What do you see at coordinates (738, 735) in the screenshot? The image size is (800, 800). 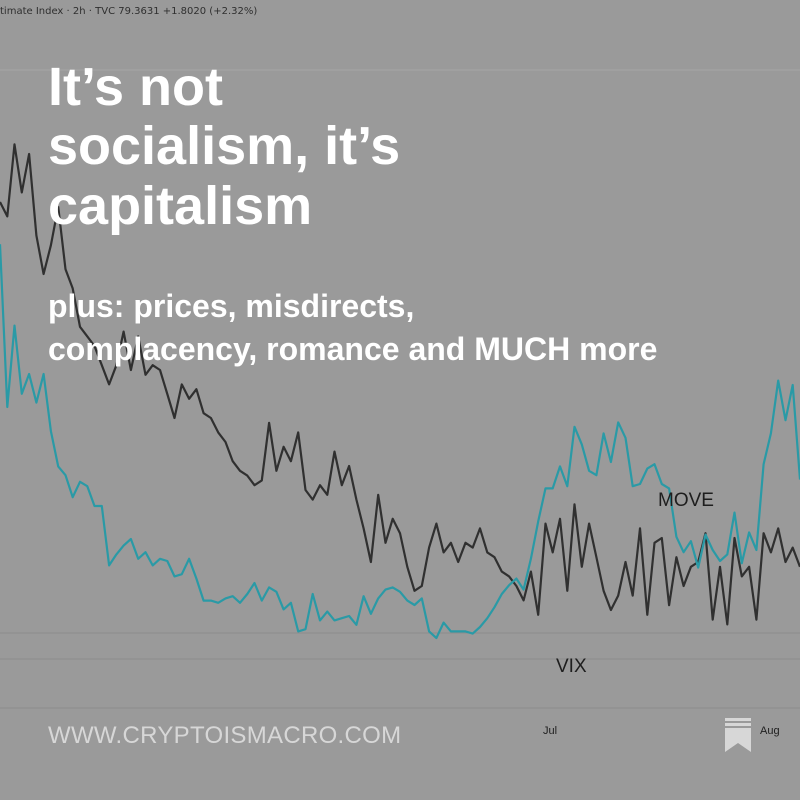 I see `bookmark-icon` at bounding box center [738, 735].